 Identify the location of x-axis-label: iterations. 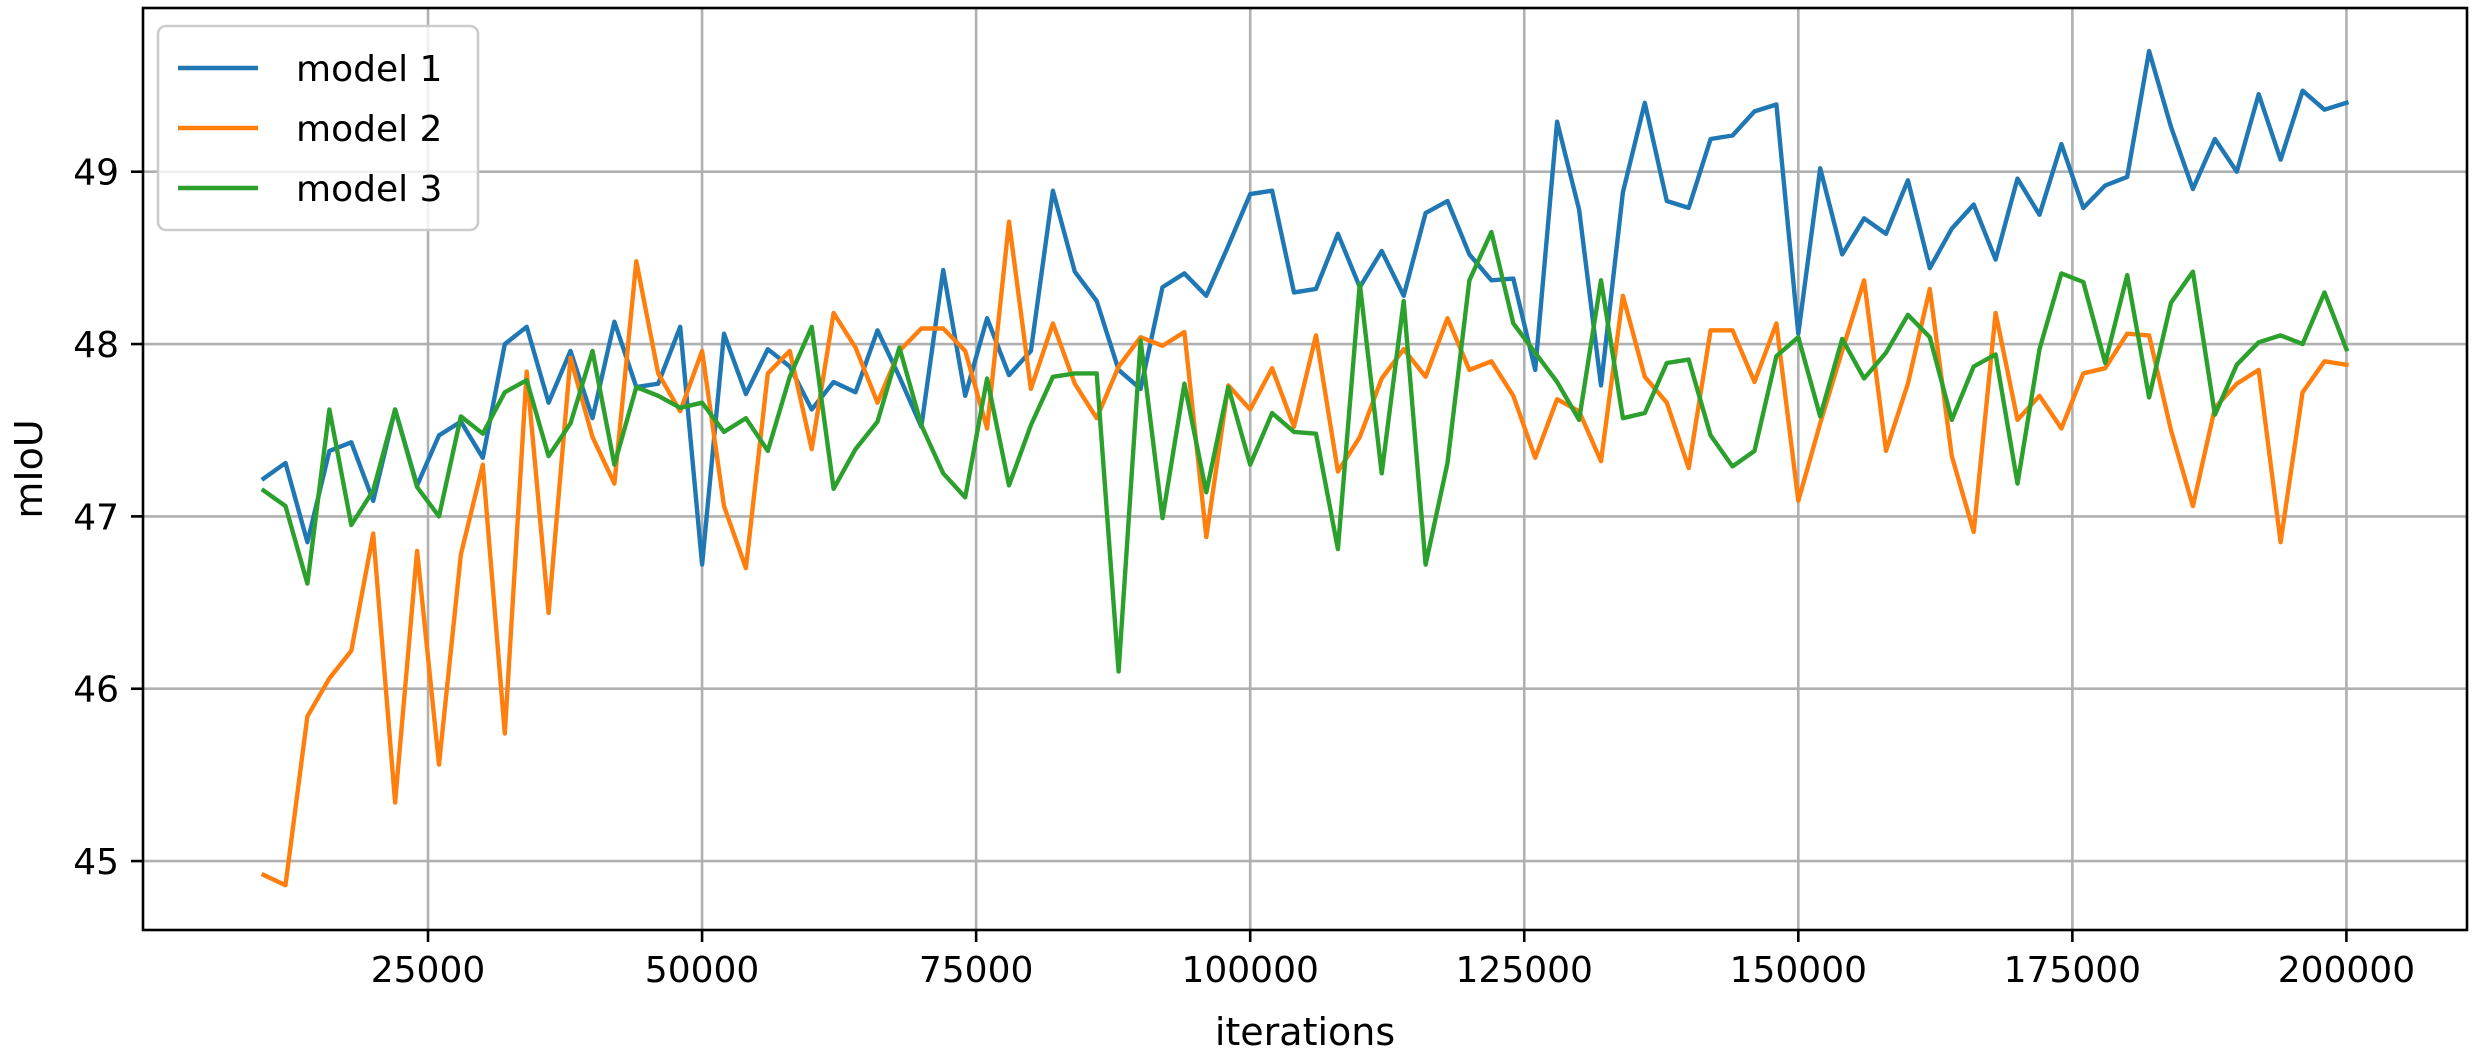
(1305, 1032).